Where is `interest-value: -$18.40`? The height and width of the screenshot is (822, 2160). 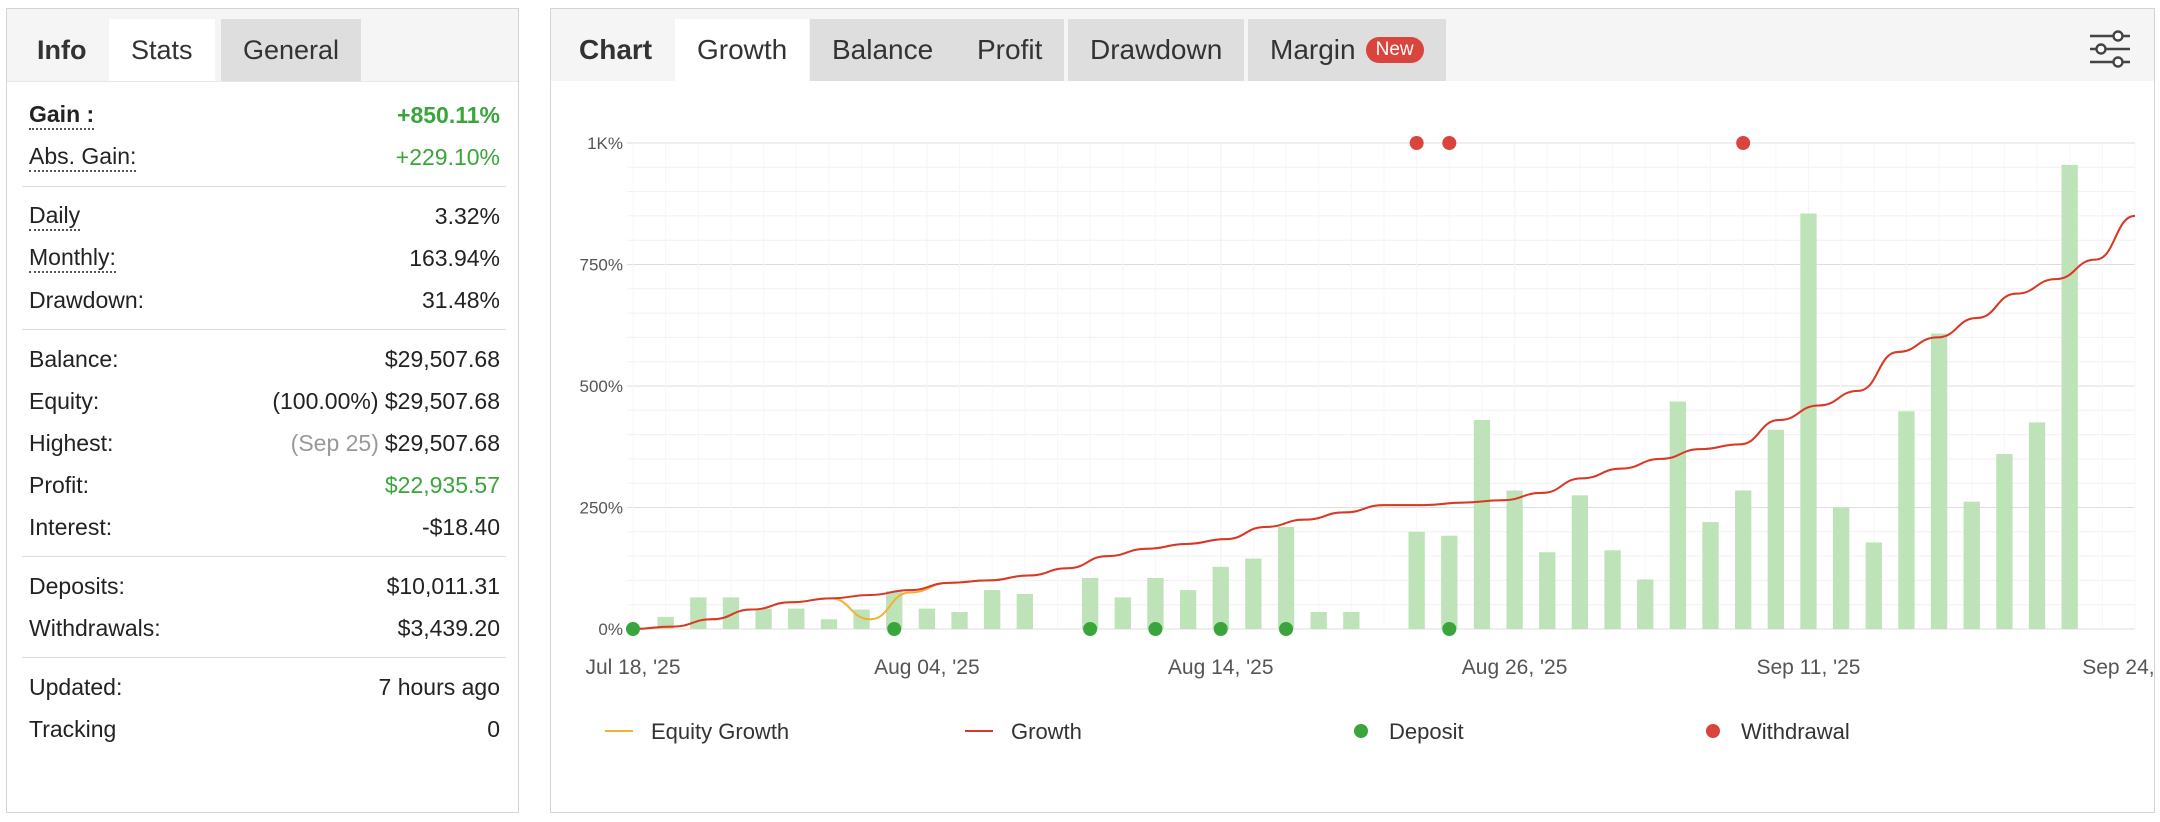
interest-value: -$18.40 is located at coordinates (460, 527).